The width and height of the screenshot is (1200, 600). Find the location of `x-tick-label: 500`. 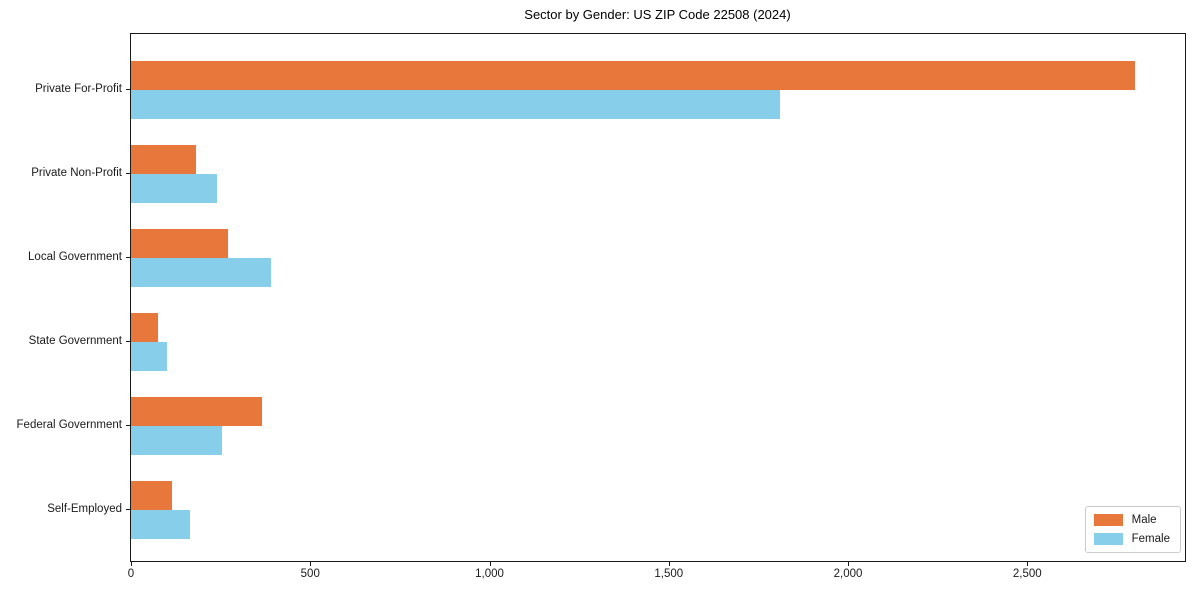

x-tick-label: 500 is located at coordinates (310, 574).